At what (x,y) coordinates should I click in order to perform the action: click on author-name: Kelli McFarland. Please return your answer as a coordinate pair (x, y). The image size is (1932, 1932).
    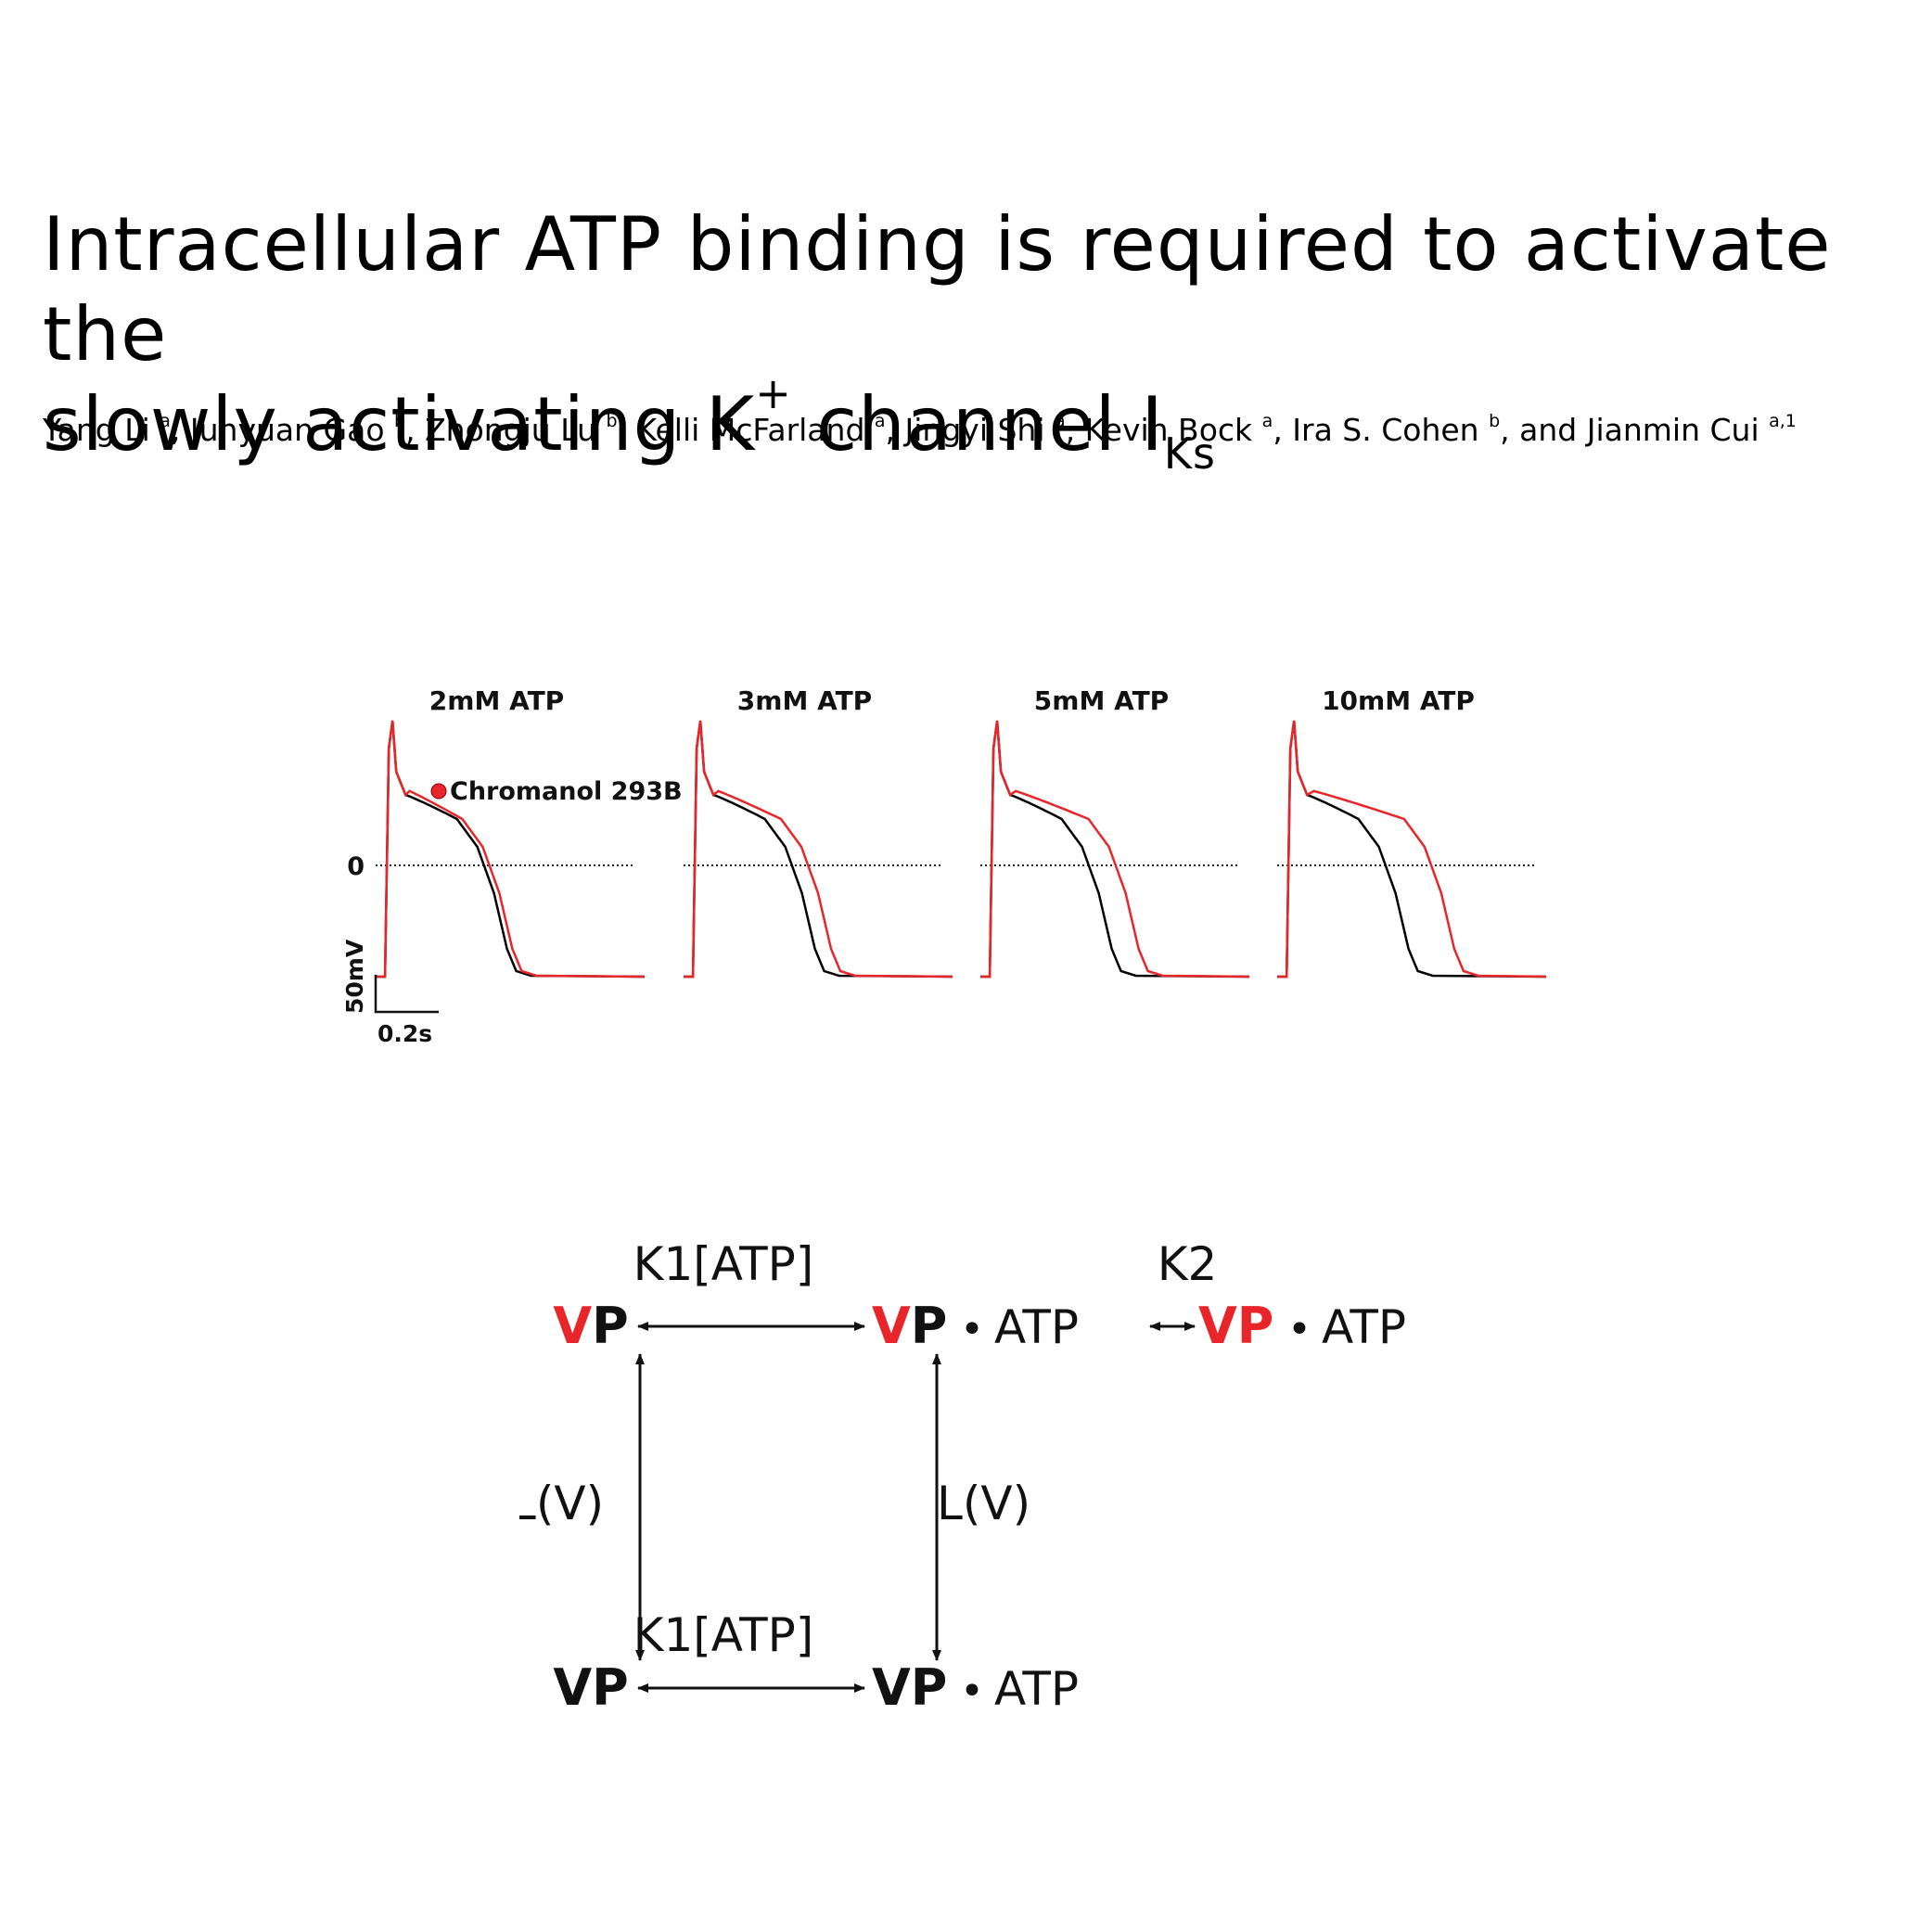
    Looking at the image, I should click on (750, 430).